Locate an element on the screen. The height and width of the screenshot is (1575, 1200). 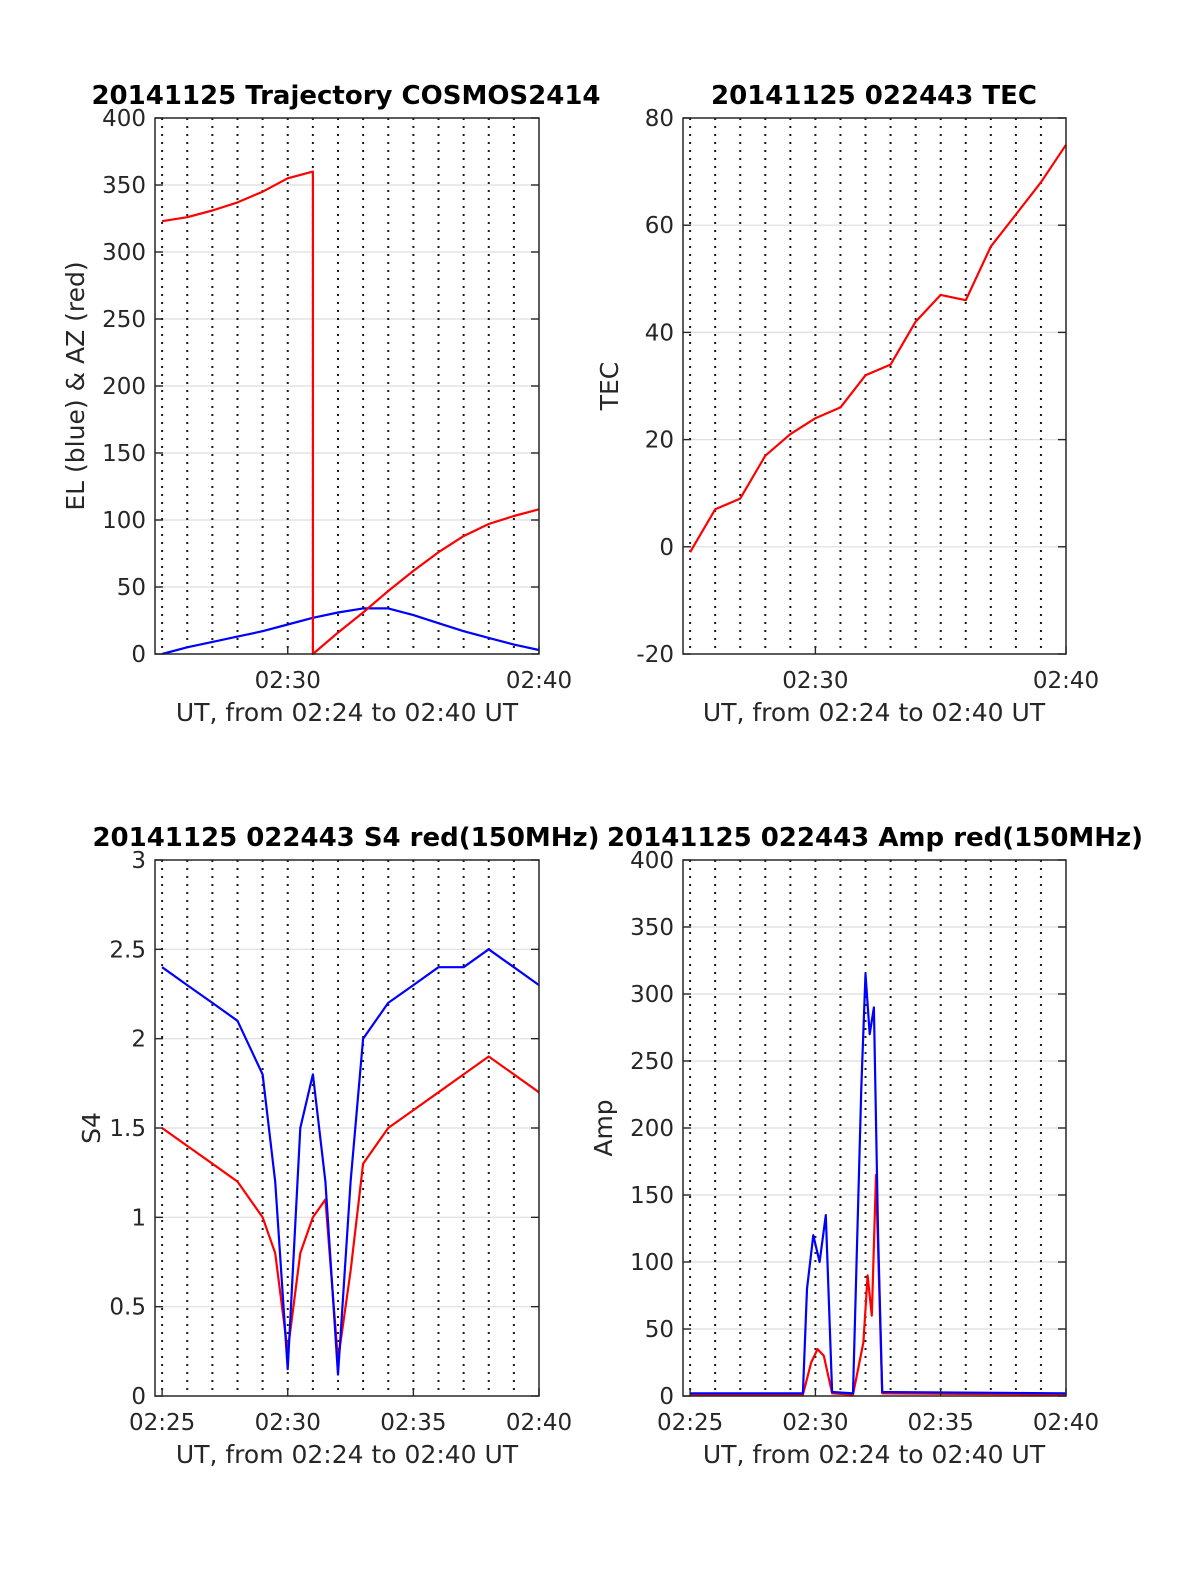
trajectory-ticks: 0 50 100 150 200 250 300 350 400 02:30 02:40 is located at coordinates (337, 400).